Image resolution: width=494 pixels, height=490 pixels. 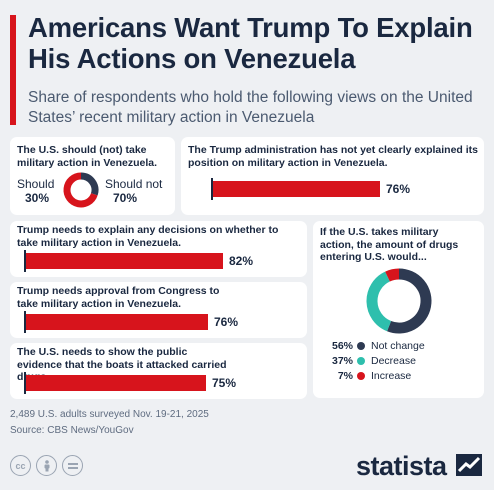 What do you see at coordinates (469, 465) in the screenshot?
I see `brand-mark-icon` at bounding box center [469, 465].